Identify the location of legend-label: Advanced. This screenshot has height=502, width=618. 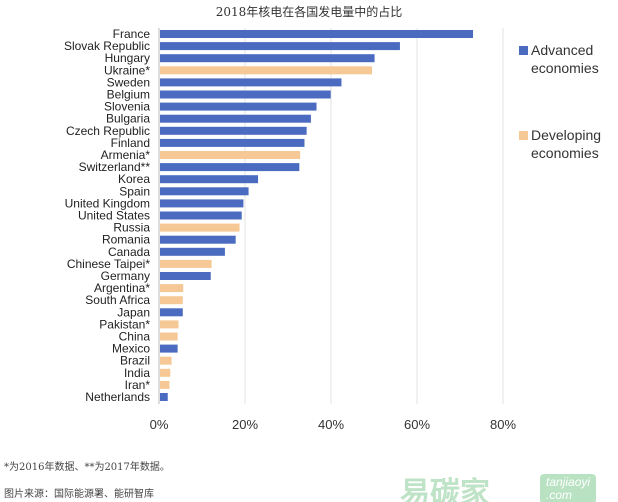
(562, 50).